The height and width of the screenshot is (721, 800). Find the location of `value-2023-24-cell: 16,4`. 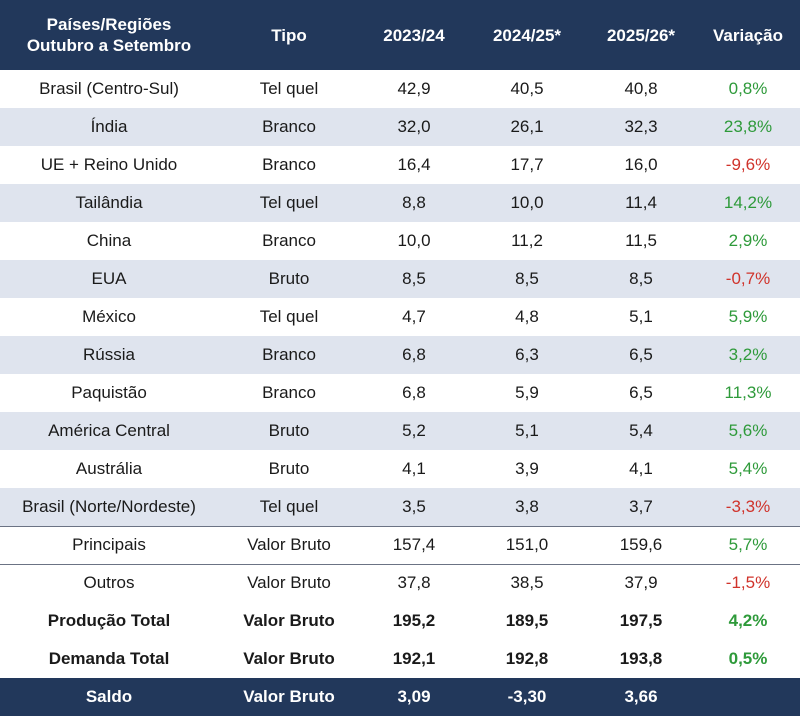

value-2023-24-cell: 16,4 is located at coordinates (414, 164).